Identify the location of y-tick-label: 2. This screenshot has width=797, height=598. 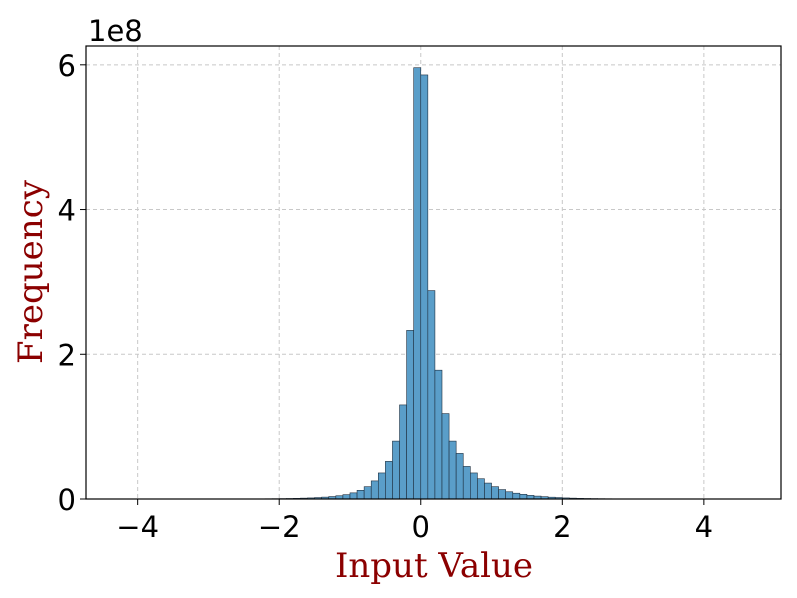
(67, 355).